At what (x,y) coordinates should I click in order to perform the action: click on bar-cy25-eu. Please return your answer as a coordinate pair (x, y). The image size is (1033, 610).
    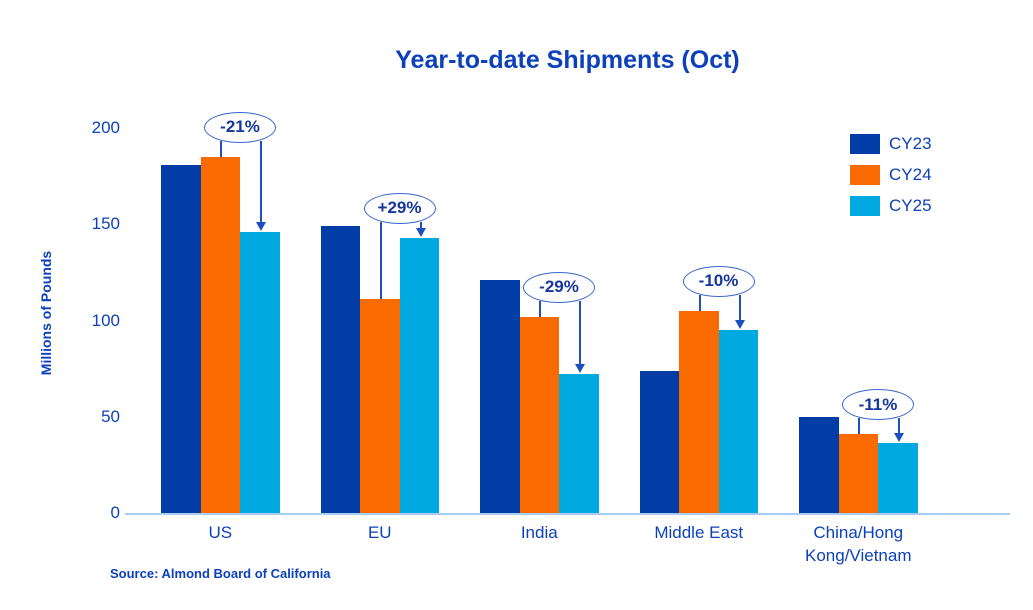
    Looking at the image, I should click on (419, 375).